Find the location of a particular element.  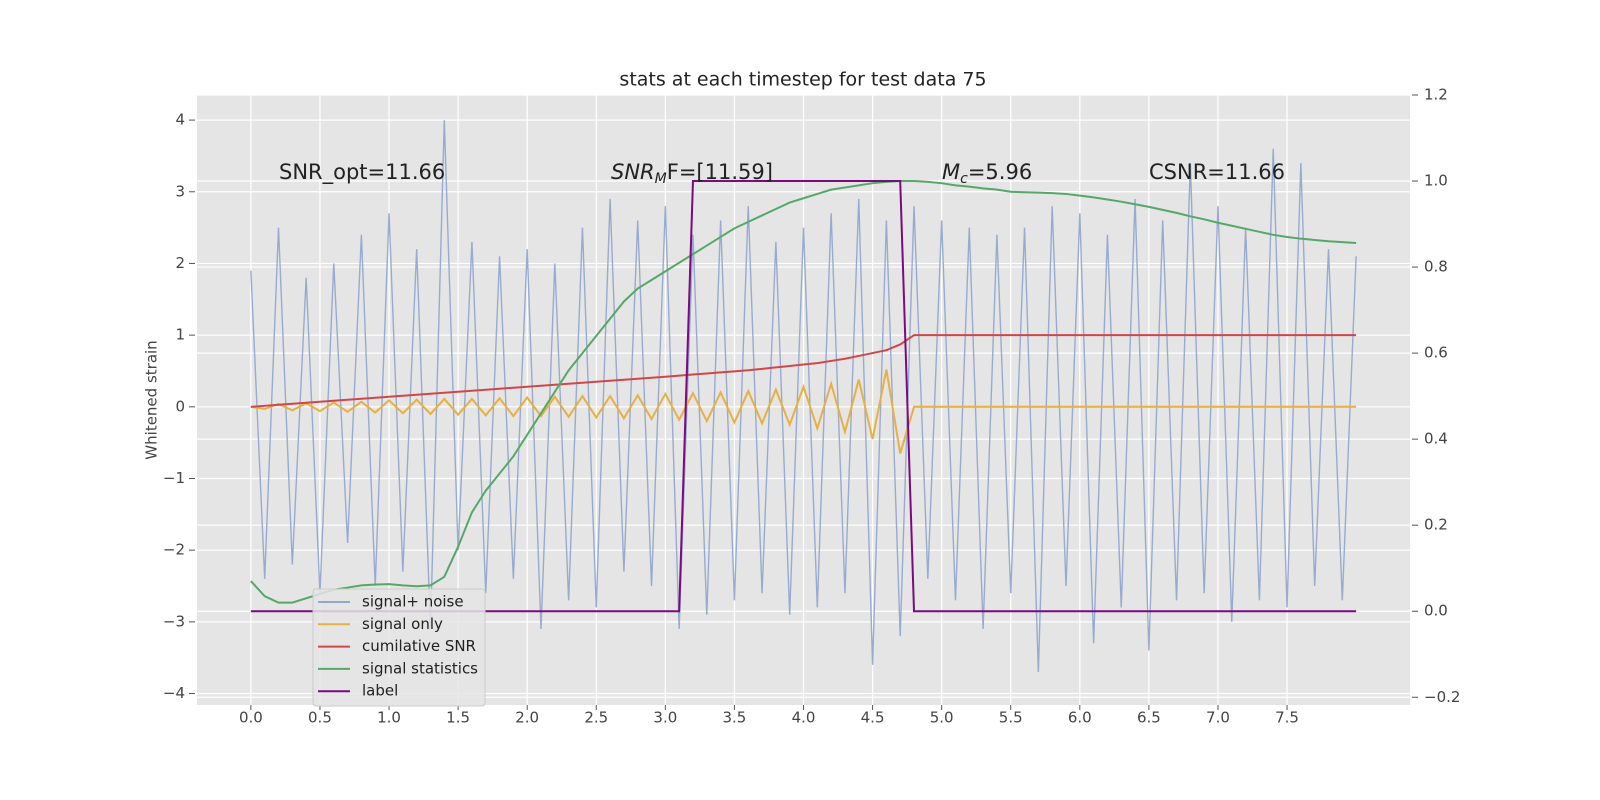

y2-tick-label: −0.2 is located at coordinates (1442, 697).